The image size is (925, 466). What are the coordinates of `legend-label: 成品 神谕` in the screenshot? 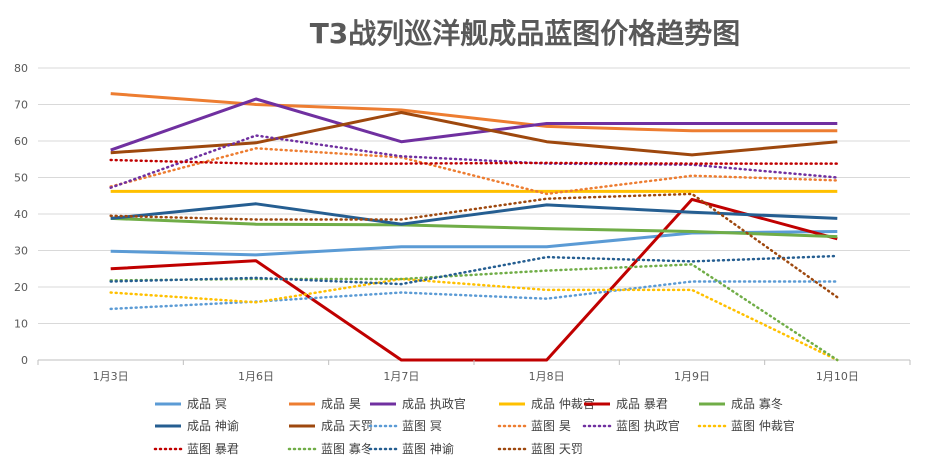 It's located at (213, 425).